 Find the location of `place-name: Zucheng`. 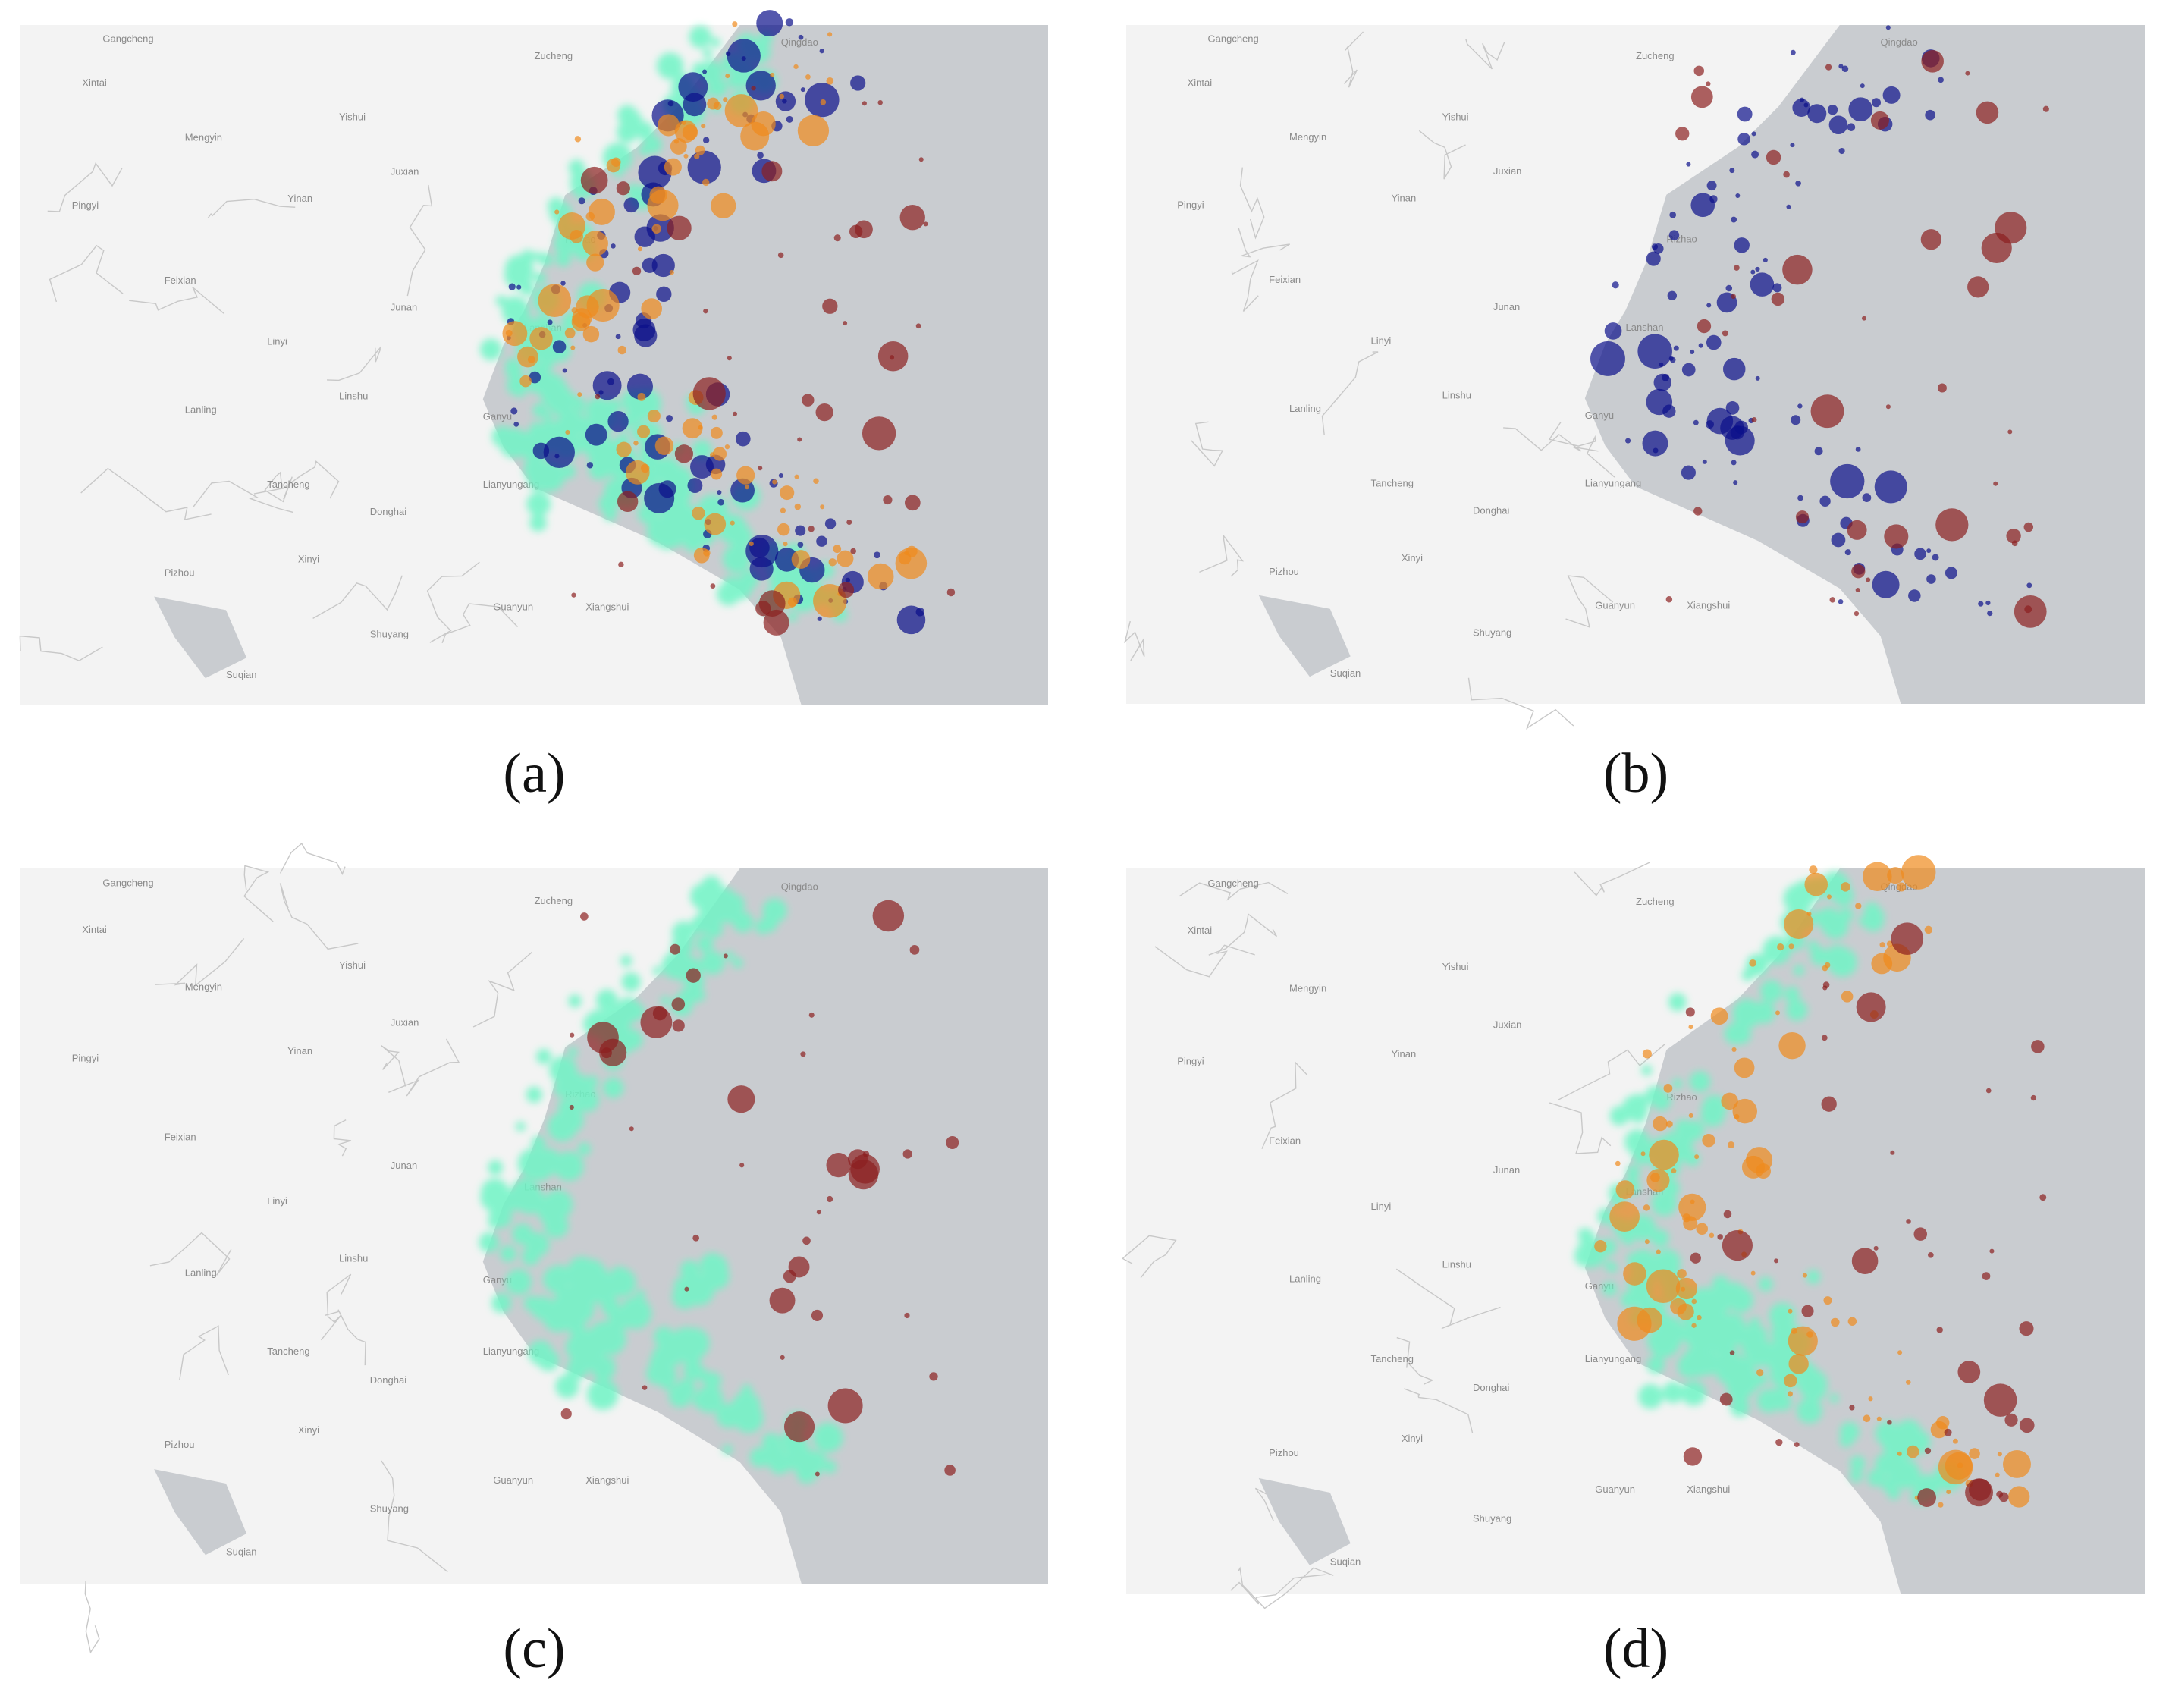

place-name: Zucheng is located at coordinates (1655, 55).